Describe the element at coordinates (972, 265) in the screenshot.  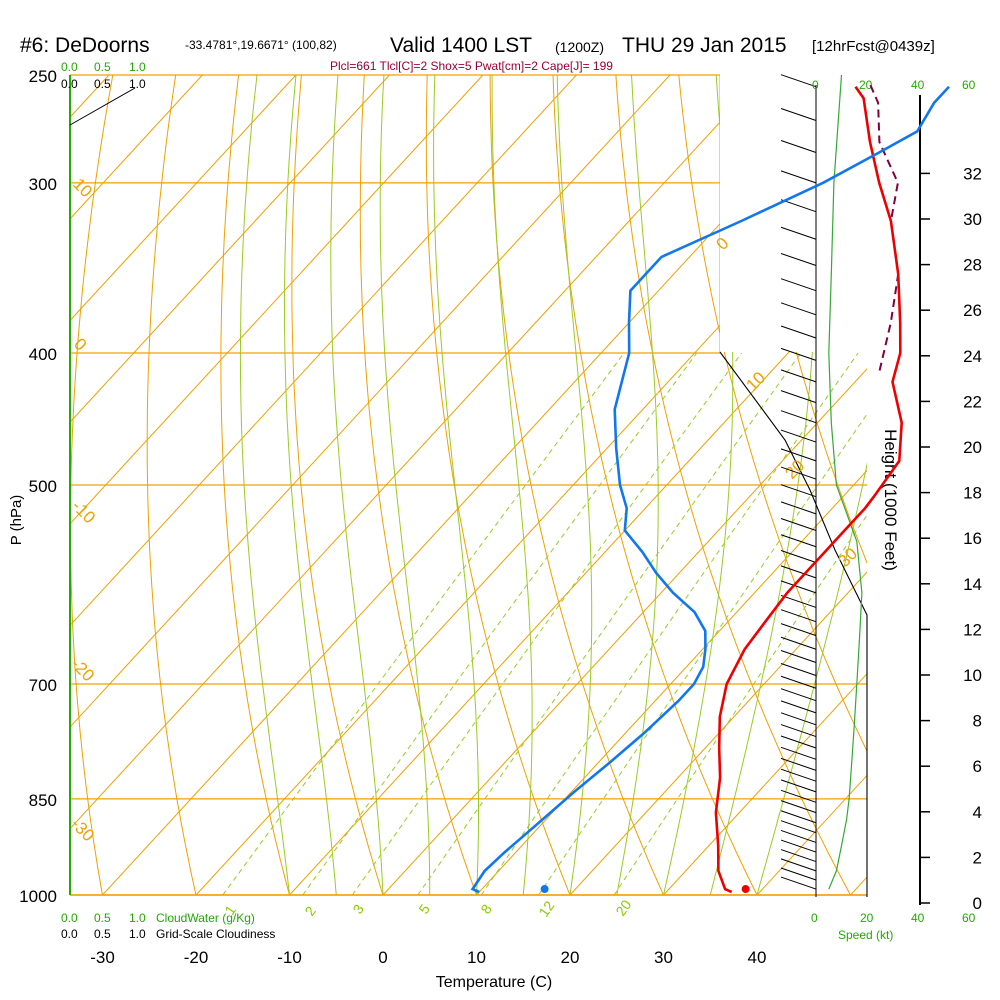
I see `height-tick-label: 28` at that location.